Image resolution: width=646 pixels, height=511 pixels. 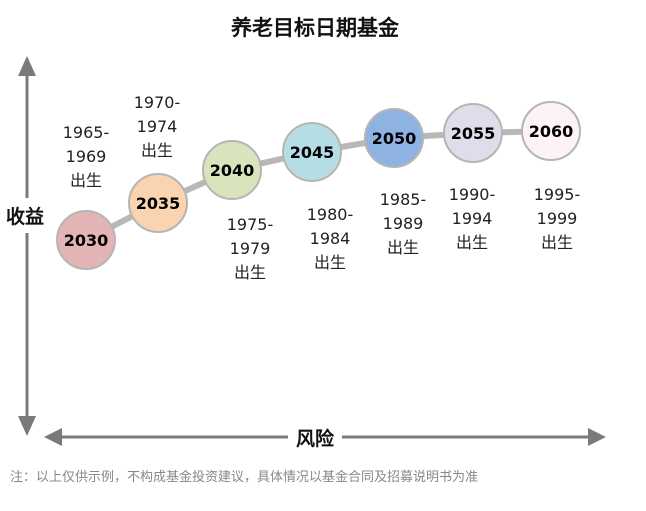 I want to click on y-axis-arrow, so click(x=27, y=246).